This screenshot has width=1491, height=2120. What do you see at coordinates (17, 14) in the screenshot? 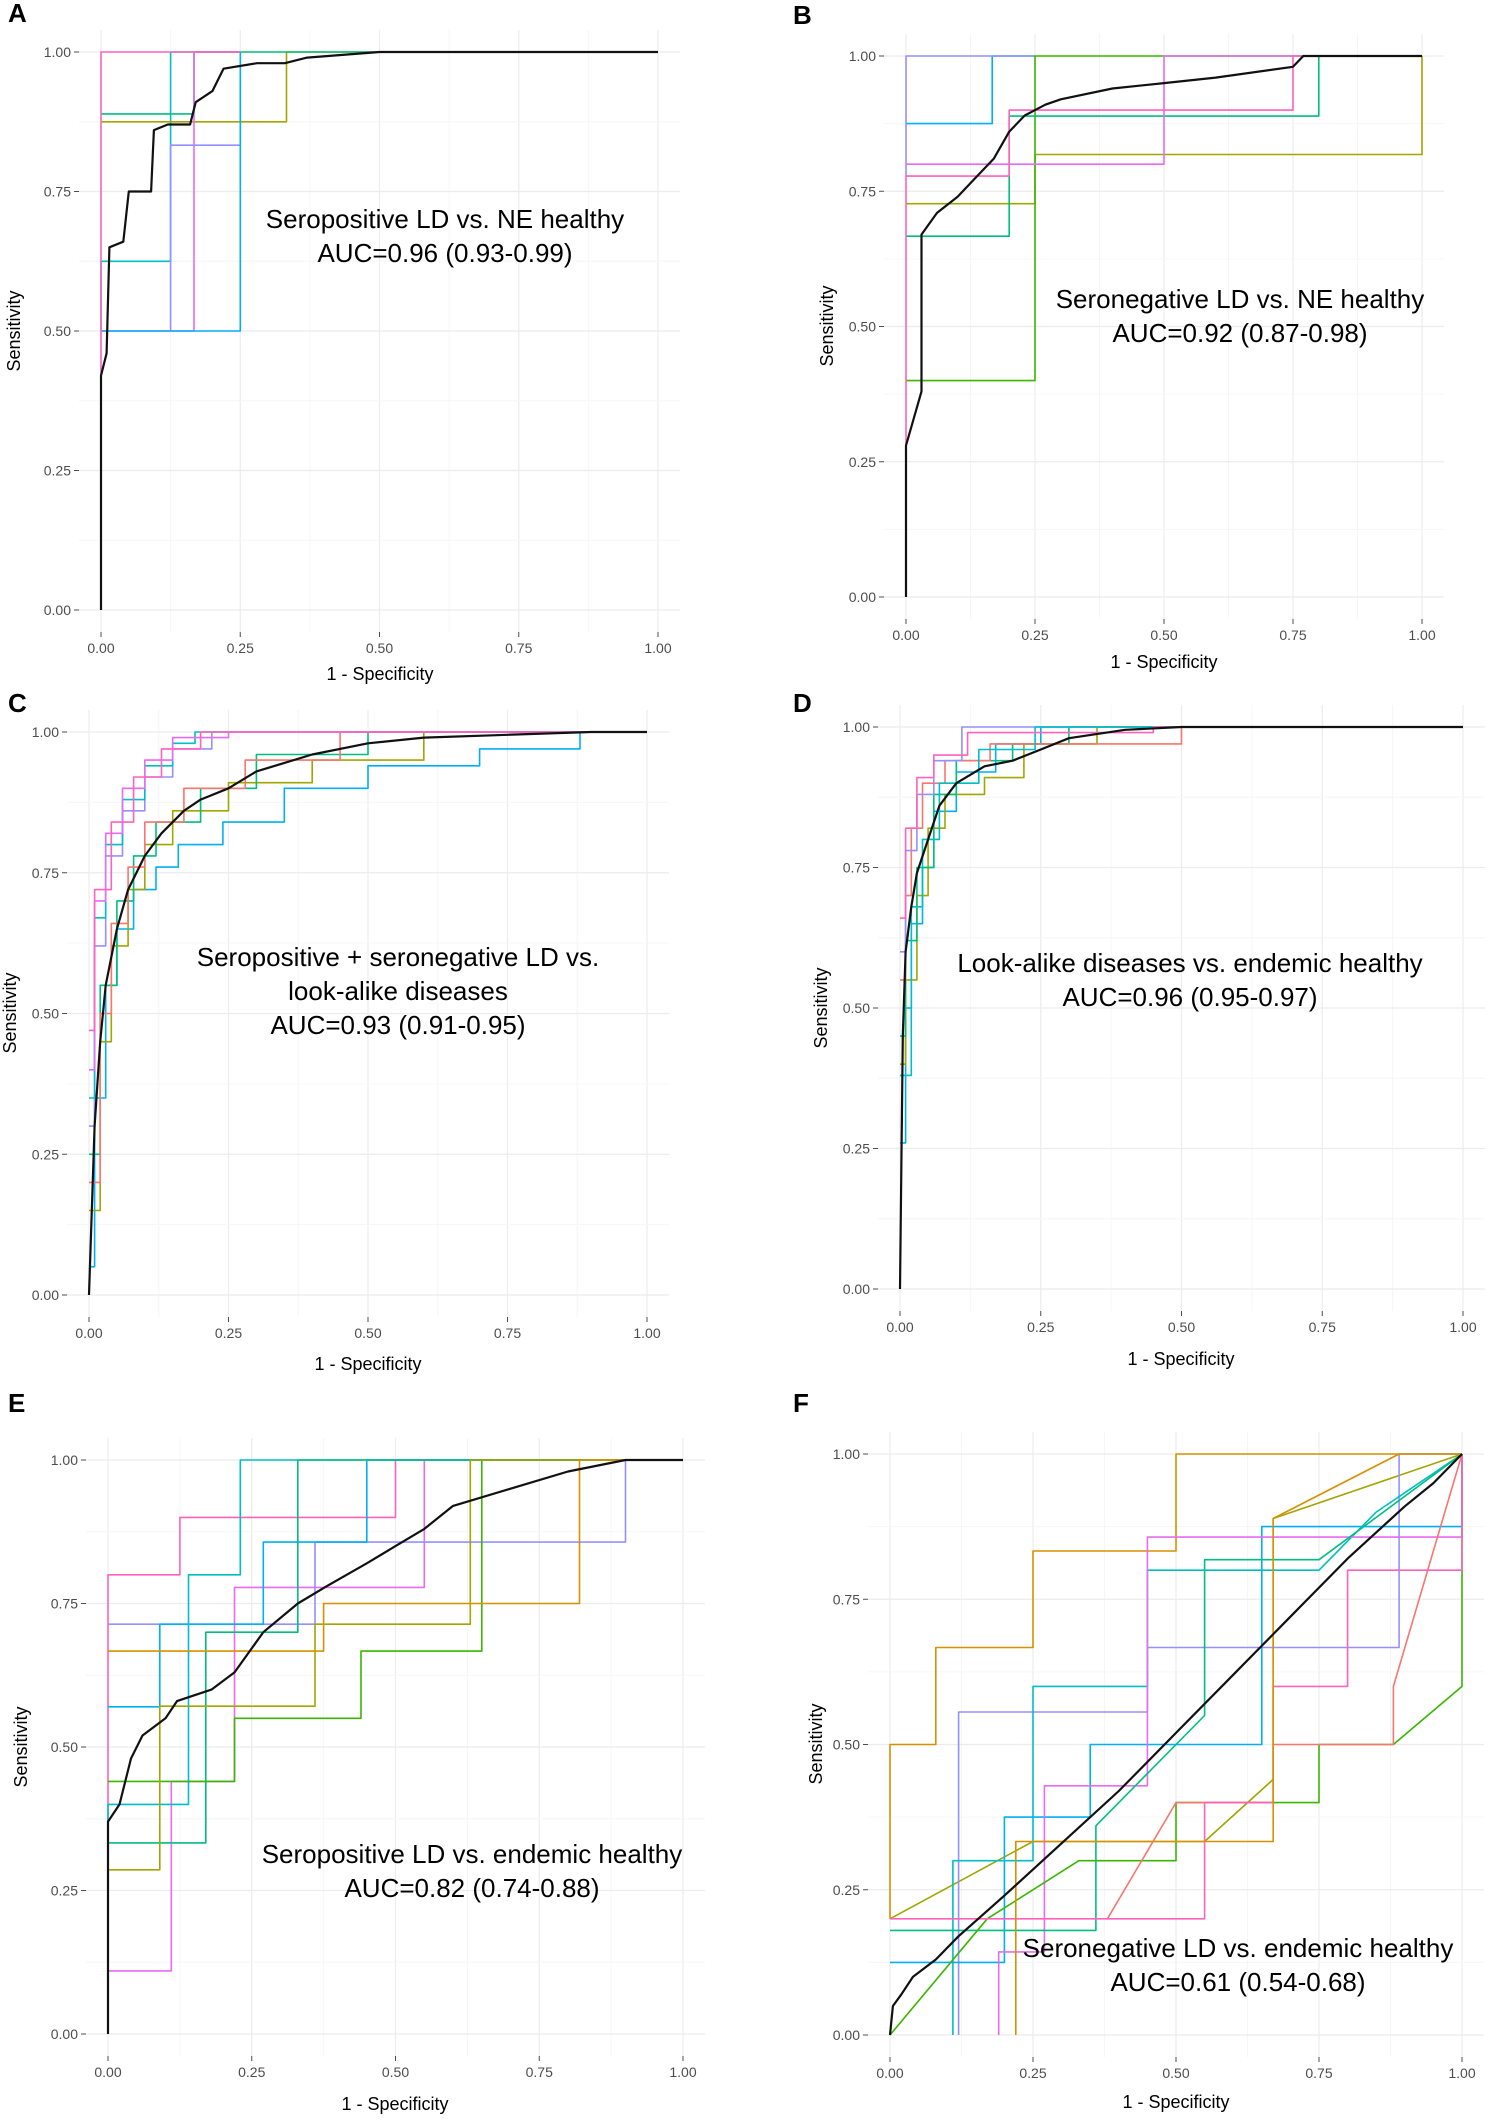
I see `panel-letter: A` at bounding box center [17, 14].